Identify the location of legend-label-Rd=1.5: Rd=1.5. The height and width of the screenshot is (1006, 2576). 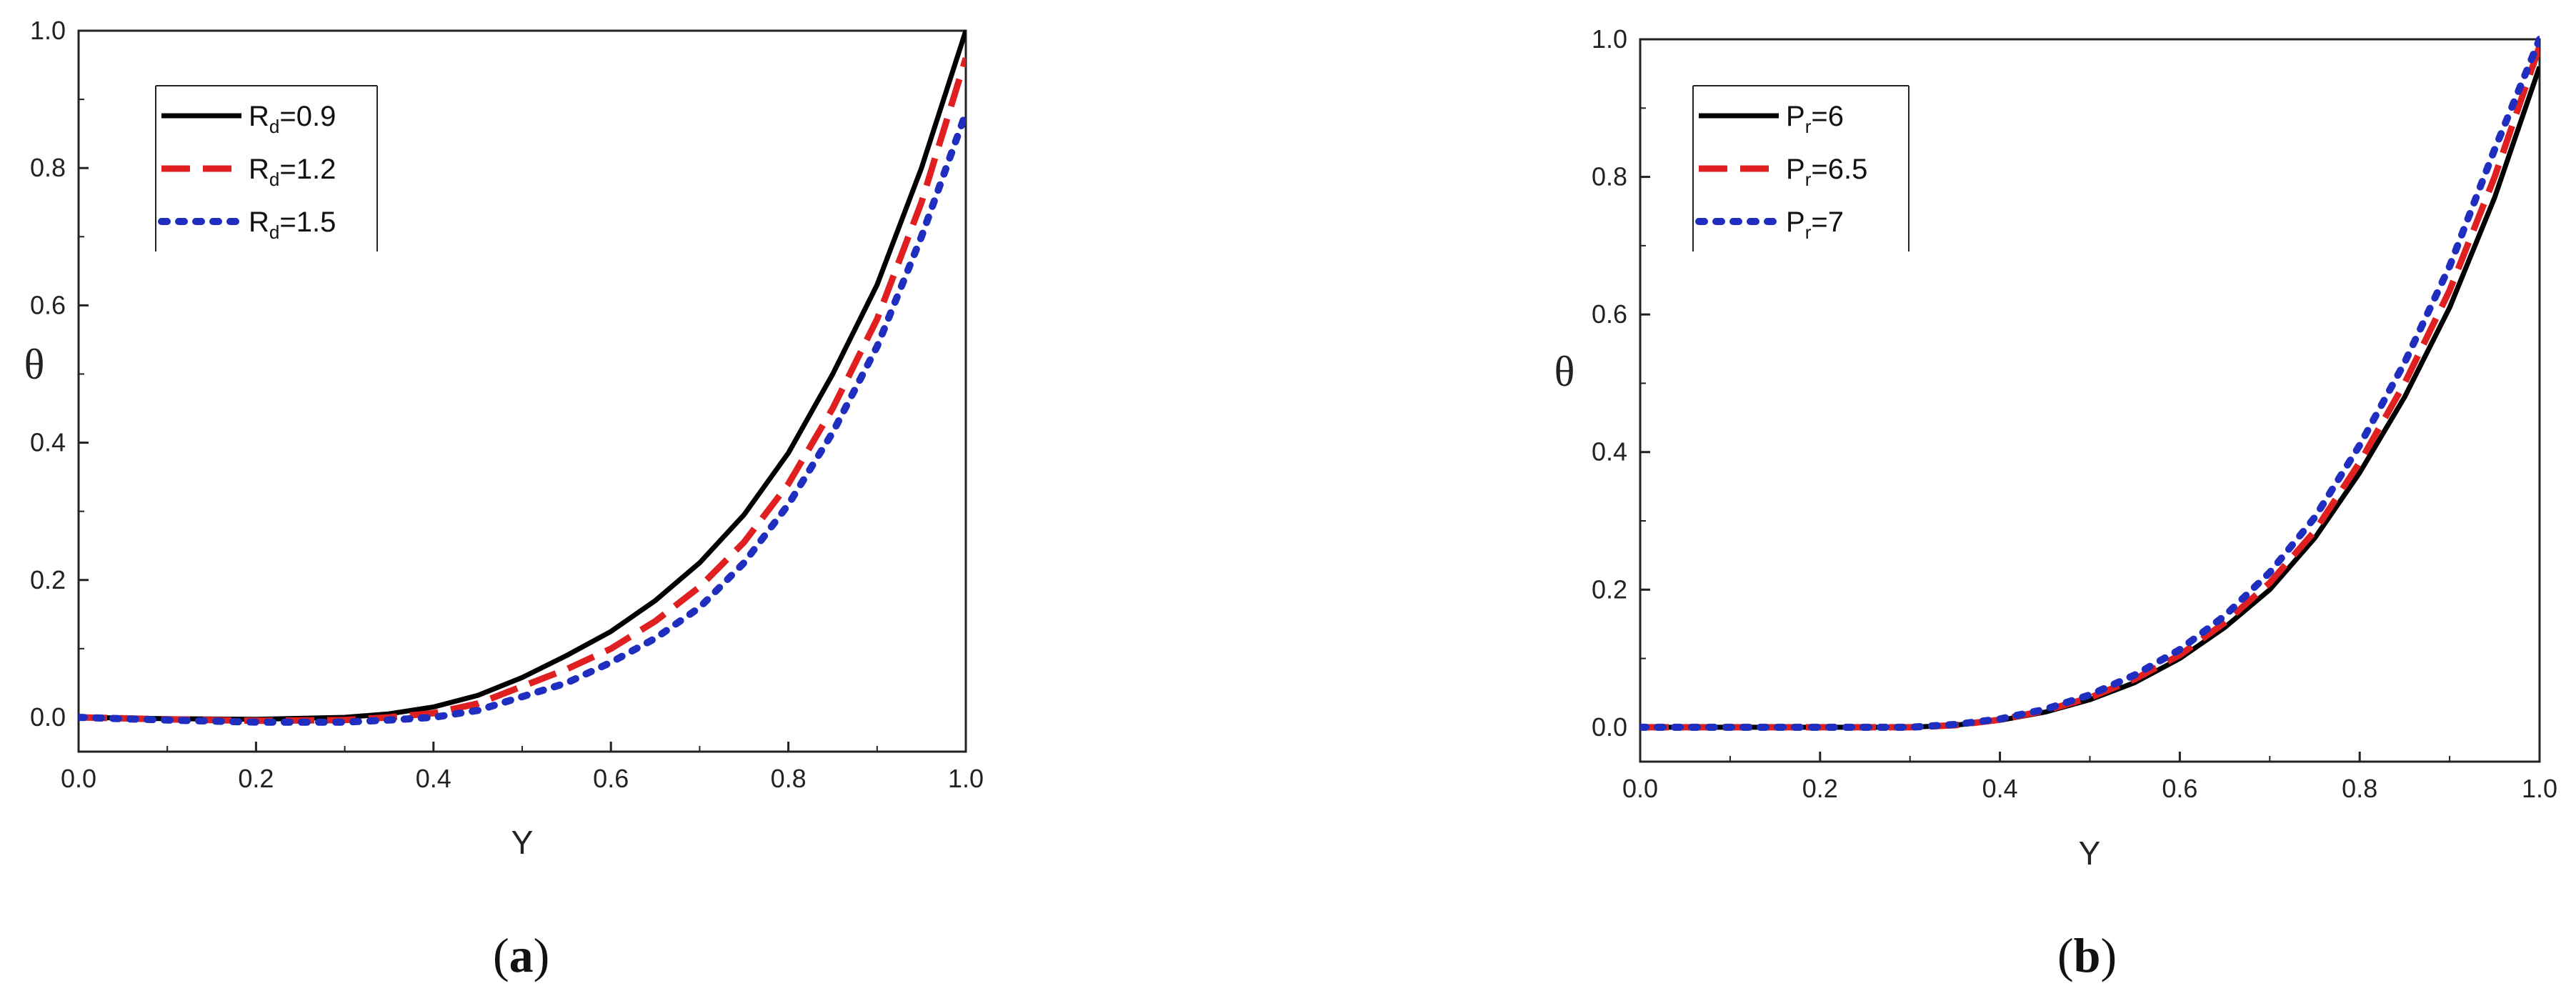
(292, 224).